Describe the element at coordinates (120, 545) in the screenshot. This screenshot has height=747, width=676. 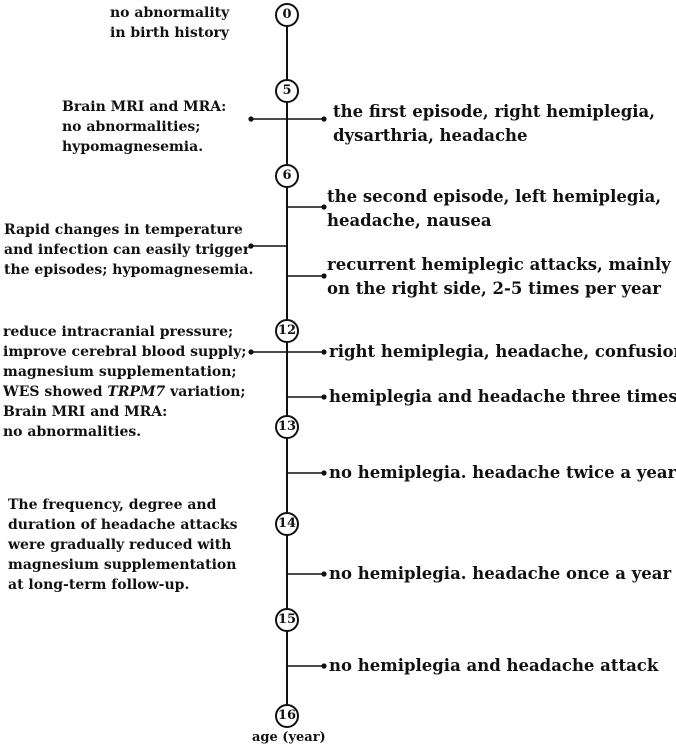
I see `left-note-line: were gradually reduced with` at that location.